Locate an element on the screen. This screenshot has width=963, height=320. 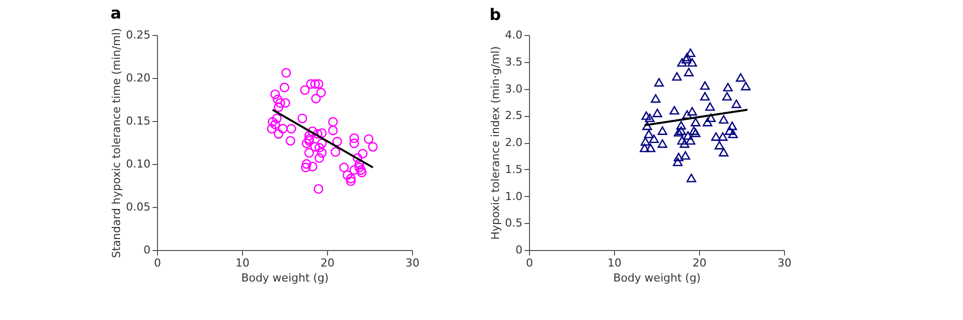
y-tick-label: 3.0 is located at coordinates (513, 89).